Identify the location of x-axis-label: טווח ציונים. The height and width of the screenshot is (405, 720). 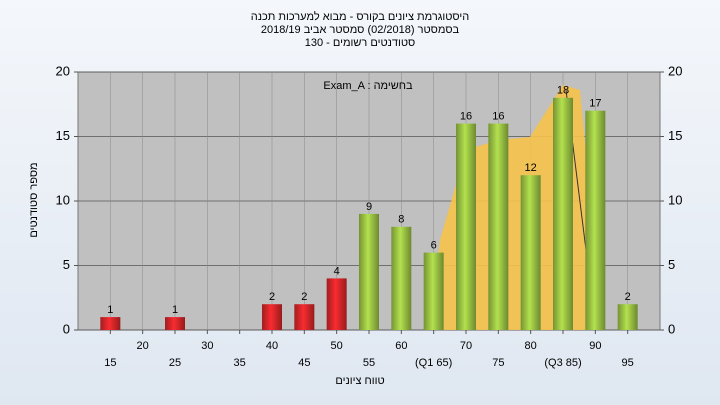
(359, 381).